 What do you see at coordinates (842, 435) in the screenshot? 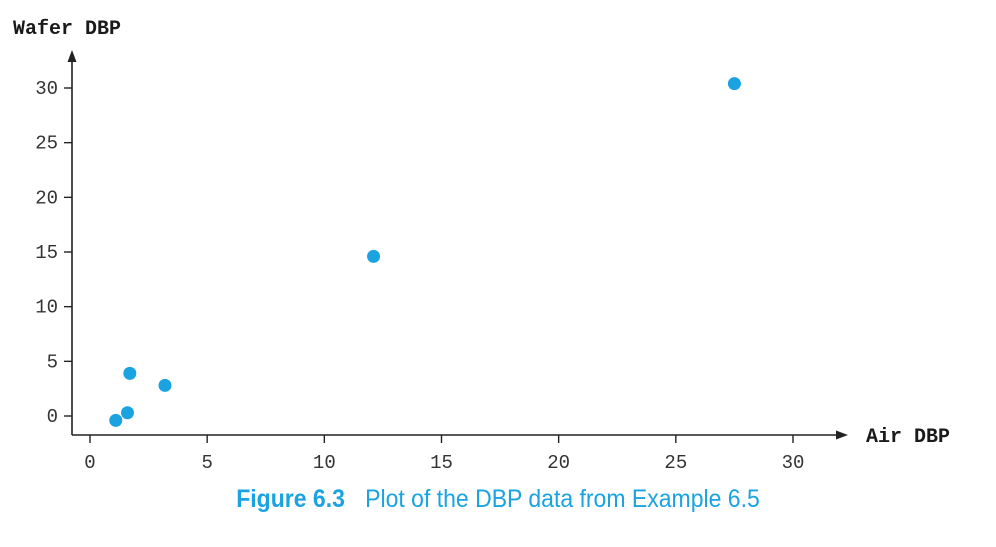
I see `x-axis-arrow` at bounding box center [842, 435].